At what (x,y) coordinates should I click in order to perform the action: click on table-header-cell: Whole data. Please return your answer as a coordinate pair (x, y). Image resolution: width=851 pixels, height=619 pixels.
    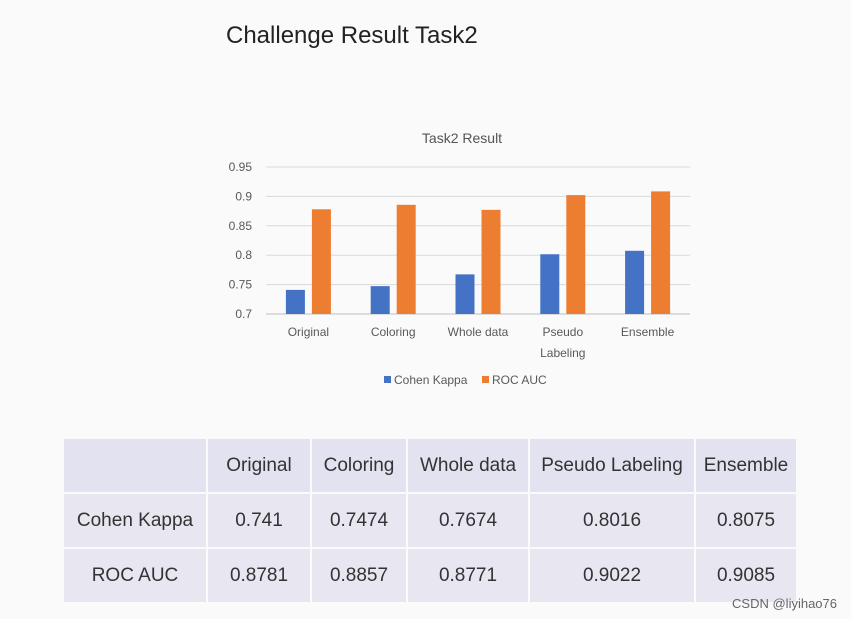
    Looking at the image, I should click on (468, 465).